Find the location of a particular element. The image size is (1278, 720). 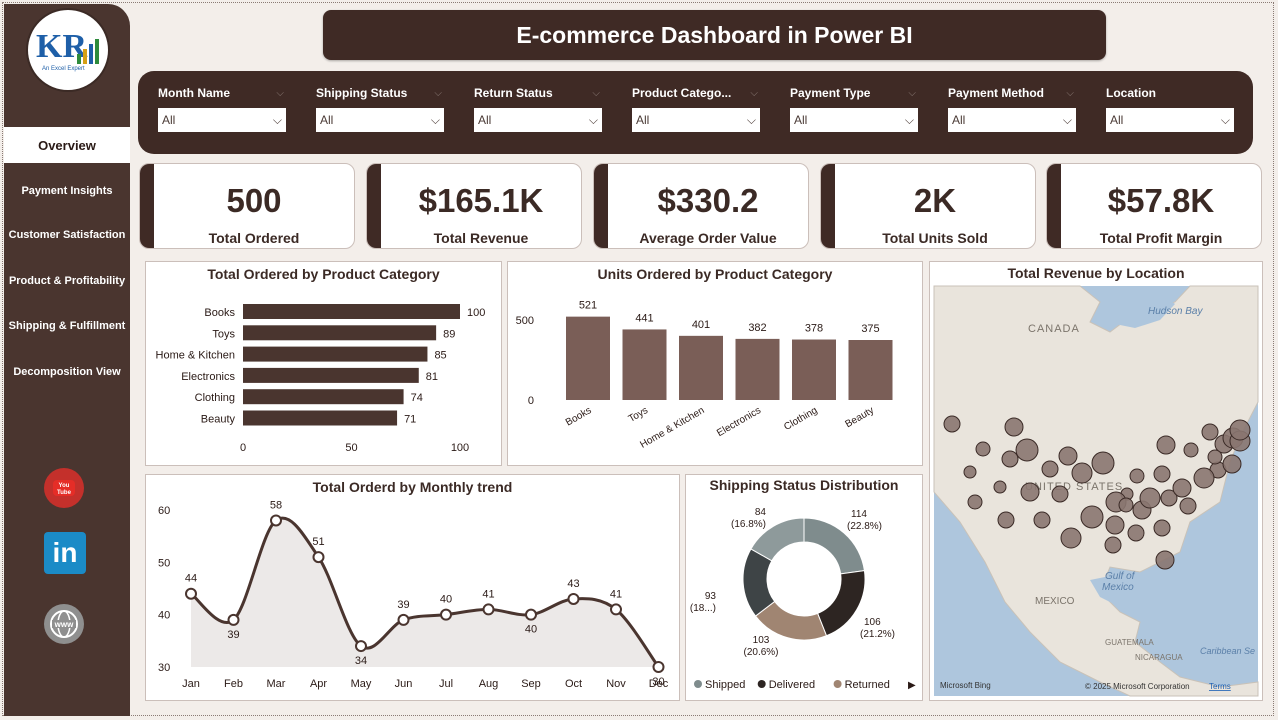

payment-type-dropdown: All ⌵ is located at coordinates (854, 120).